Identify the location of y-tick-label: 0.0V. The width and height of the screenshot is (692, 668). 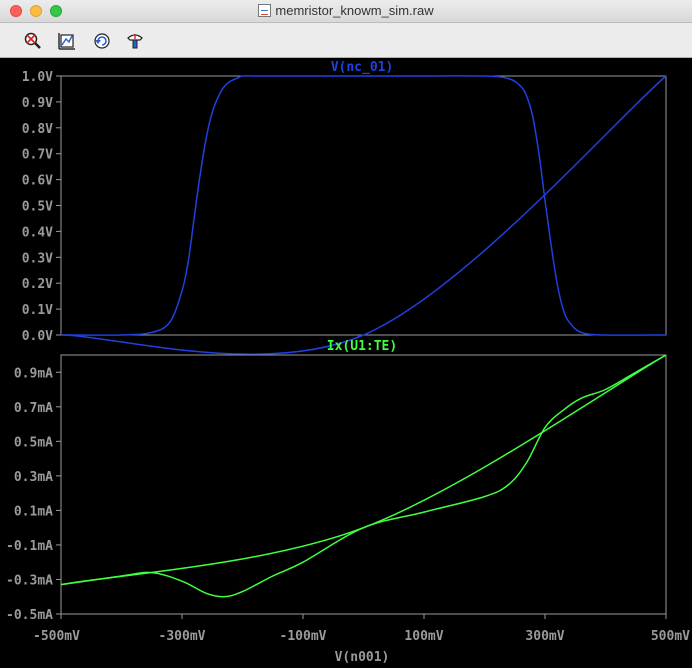
(37, 336).